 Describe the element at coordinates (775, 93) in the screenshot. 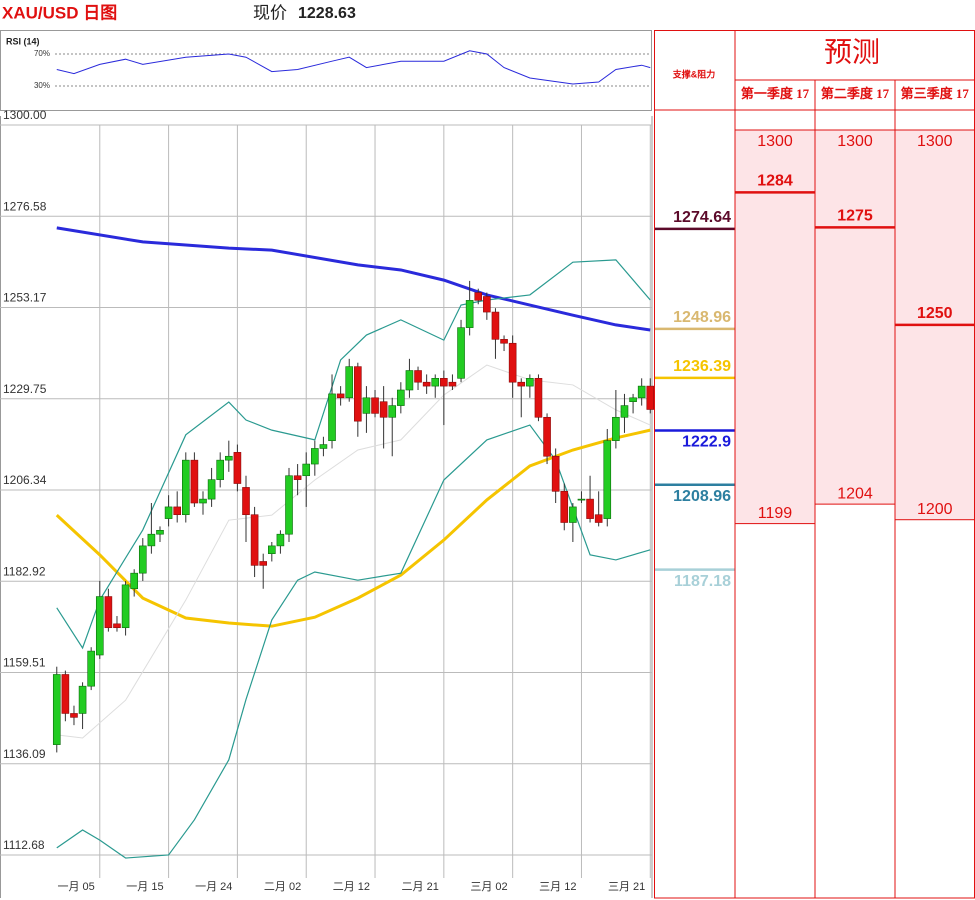

I see `column-header: 第一季度 17` at that location.